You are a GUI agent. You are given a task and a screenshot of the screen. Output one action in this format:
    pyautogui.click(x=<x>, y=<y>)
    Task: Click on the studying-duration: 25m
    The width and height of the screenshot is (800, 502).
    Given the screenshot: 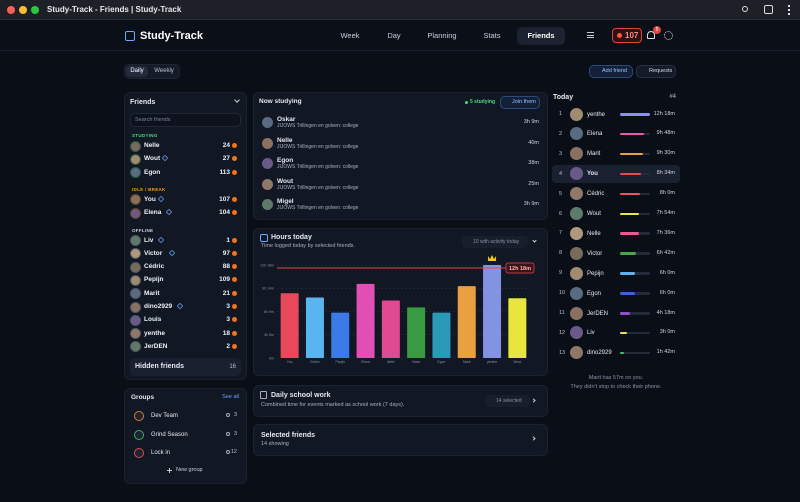 What is the action you would take?
    pyautogui.click(x=533, y=183)
    